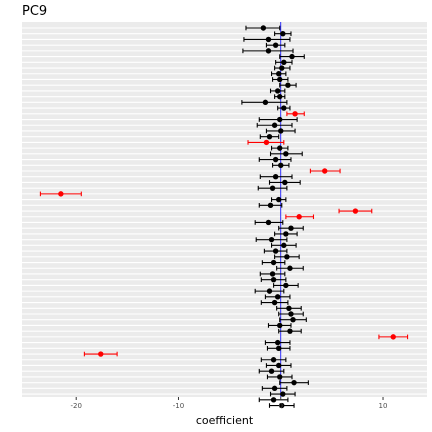  Describe the element at coordinates (225, 420) in the screenshot. I see `x-axis-label: coefficient` at that location.